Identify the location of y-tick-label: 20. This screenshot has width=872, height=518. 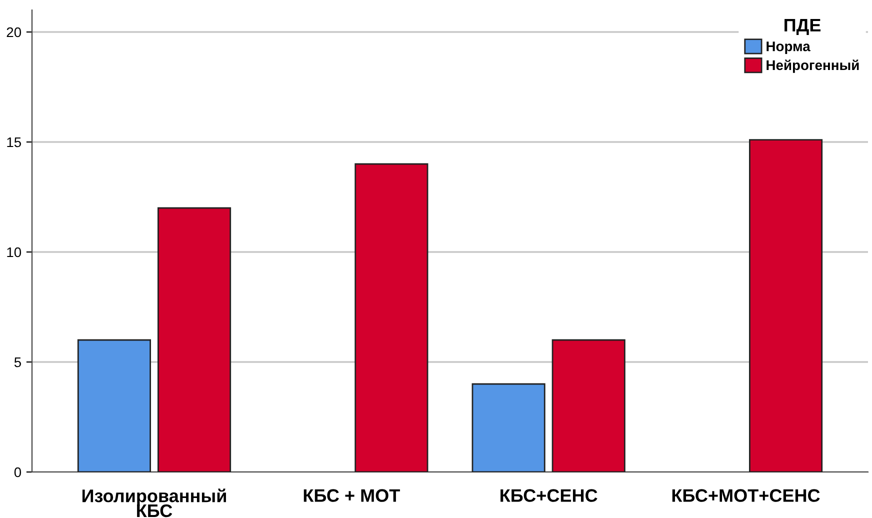
(14, 32).